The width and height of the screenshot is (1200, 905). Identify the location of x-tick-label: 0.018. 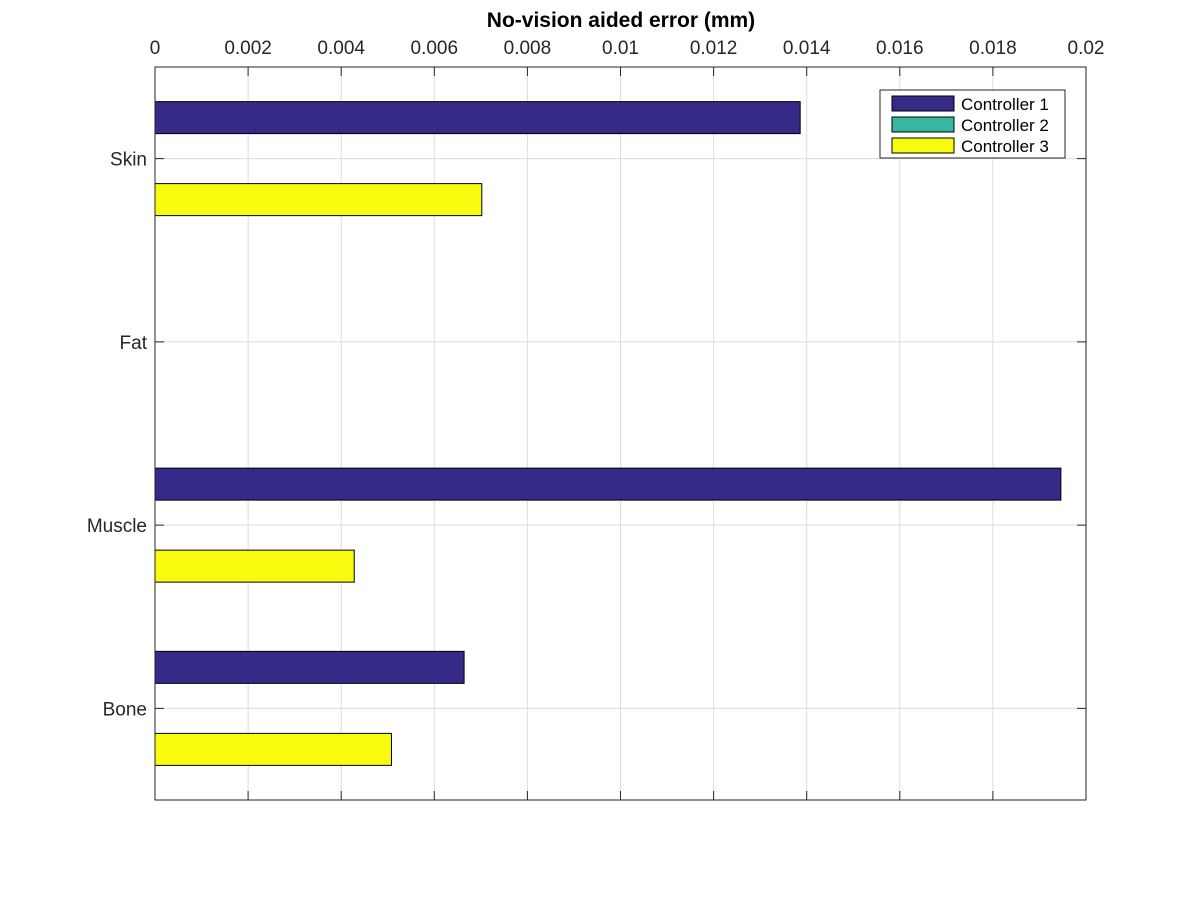
(993, 48).